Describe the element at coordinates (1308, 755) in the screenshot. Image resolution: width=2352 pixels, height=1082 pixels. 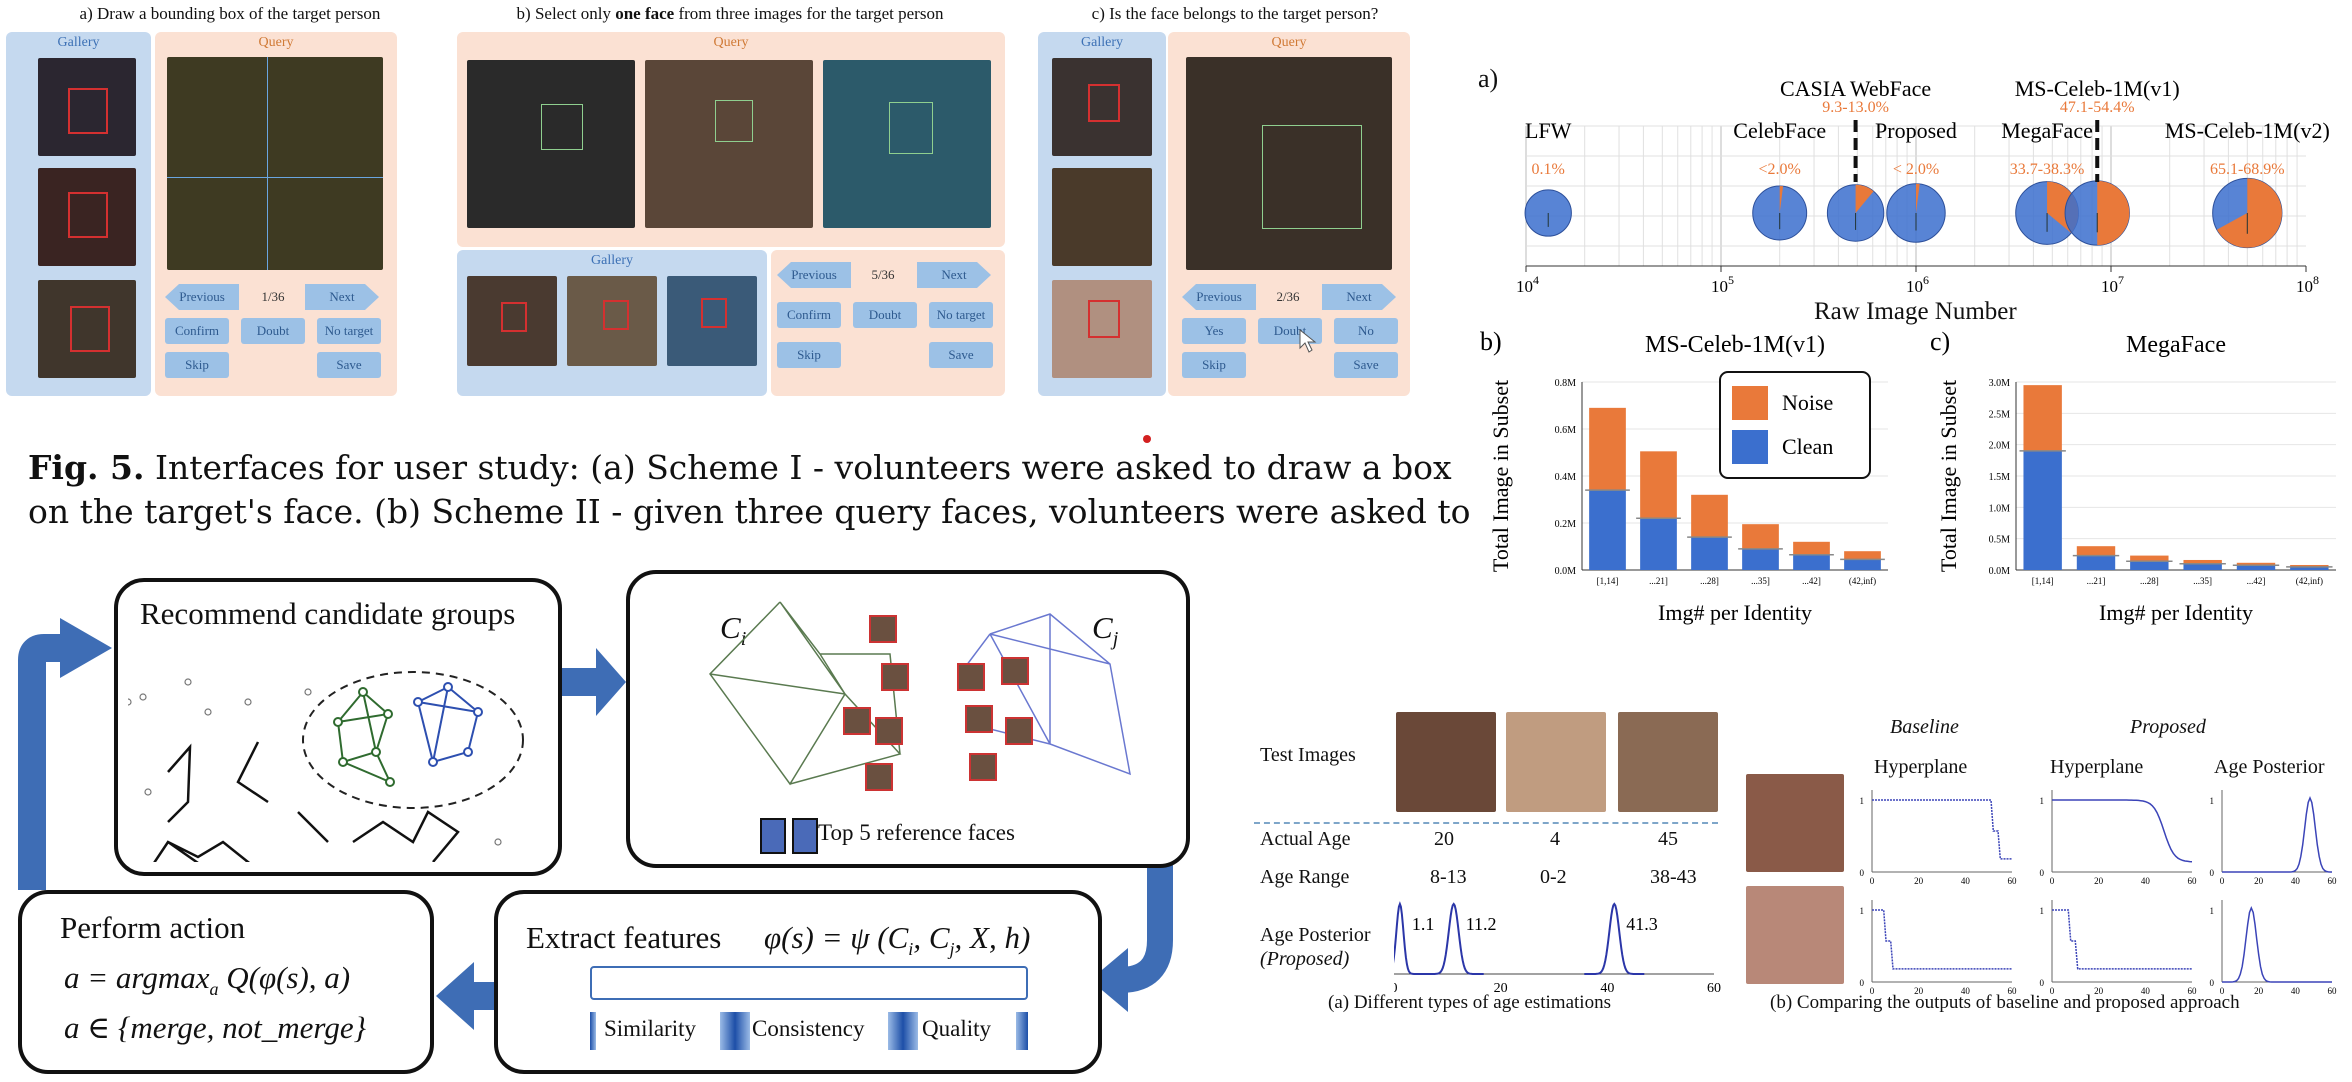
I see `test-images-label: Test Images` at that location.